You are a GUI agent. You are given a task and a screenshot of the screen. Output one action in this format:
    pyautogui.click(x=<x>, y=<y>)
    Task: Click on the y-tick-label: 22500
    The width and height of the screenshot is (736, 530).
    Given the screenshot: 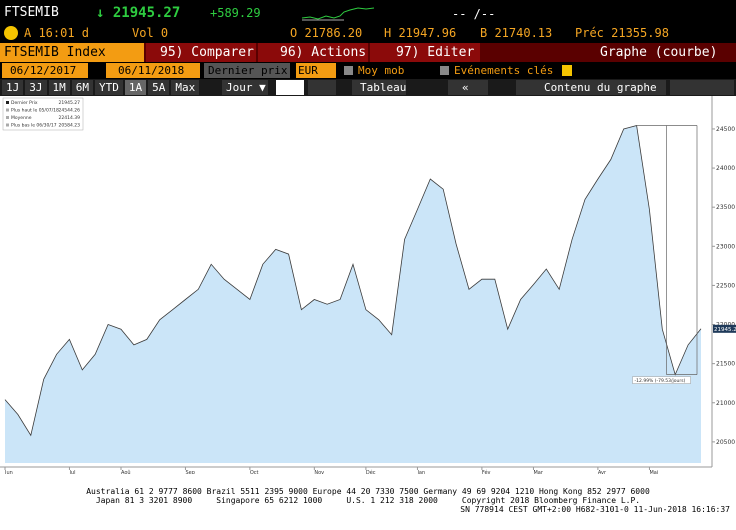 What is the action you would take?
    pyautogui.click(x=725, y=285)
    